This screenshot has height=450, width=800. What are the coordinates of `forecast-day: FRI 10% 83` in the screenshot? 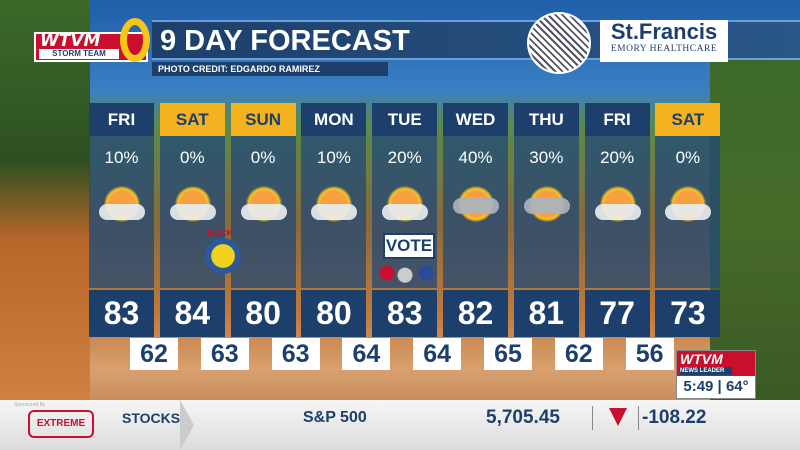 It's located at (121, 220).